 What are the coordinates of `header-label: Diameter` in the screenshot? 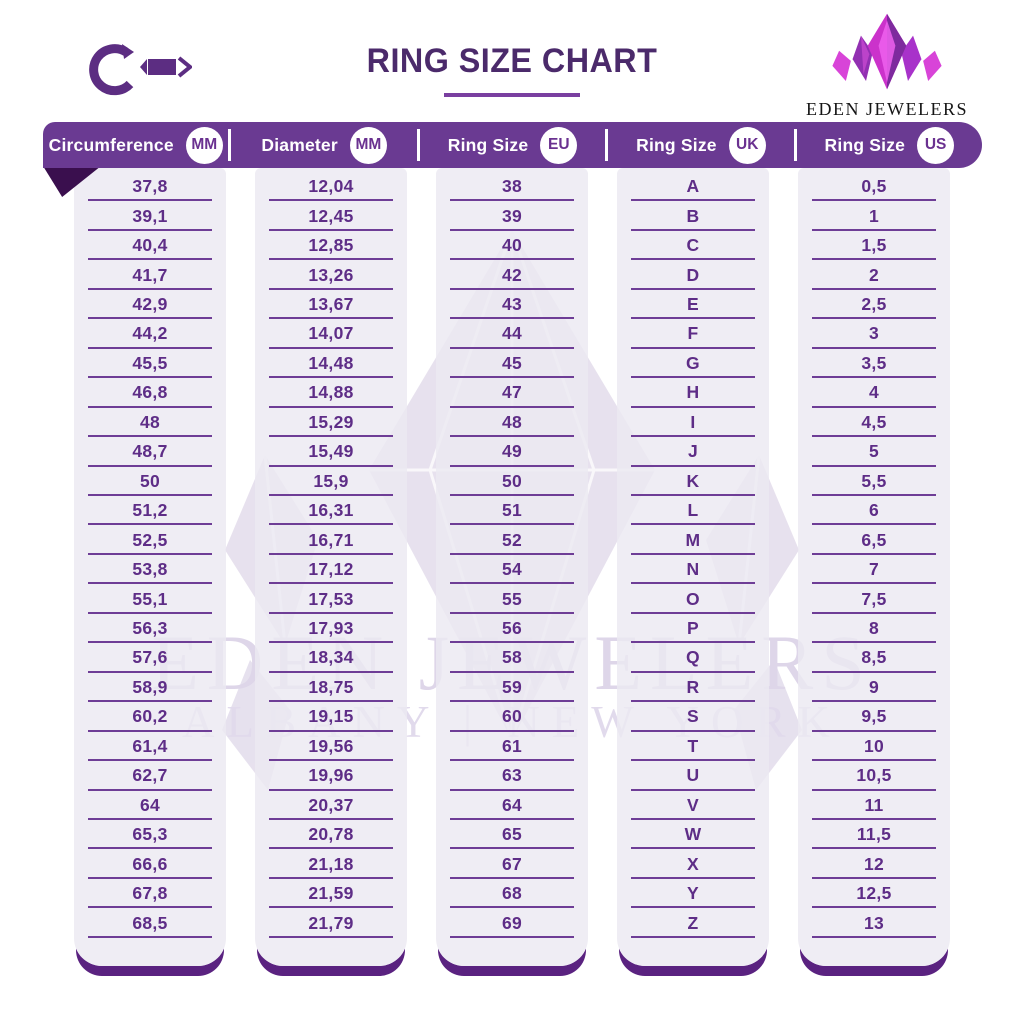 It's located at (299, 144).